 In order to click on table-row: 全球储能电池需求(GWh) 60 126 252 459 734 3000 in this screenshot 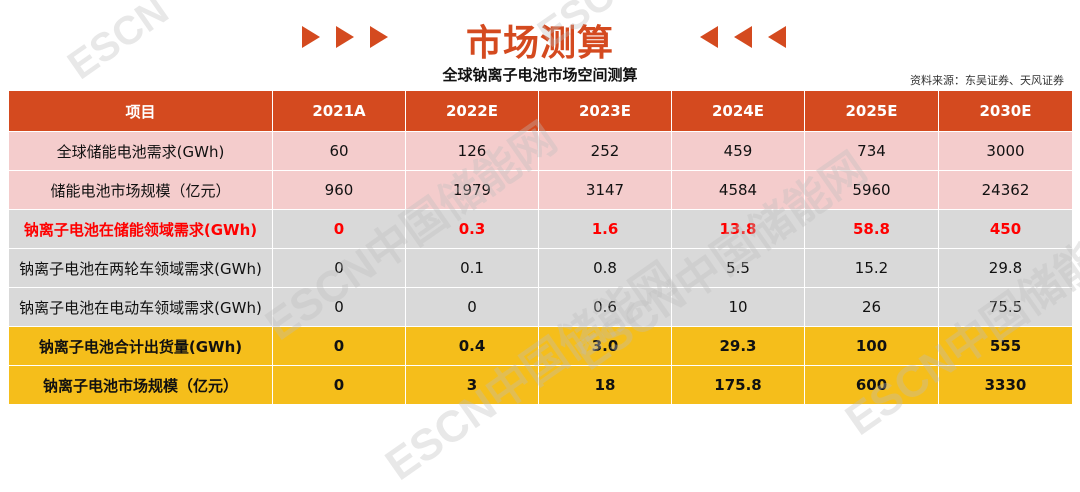, I will do `click(540, 151)`.